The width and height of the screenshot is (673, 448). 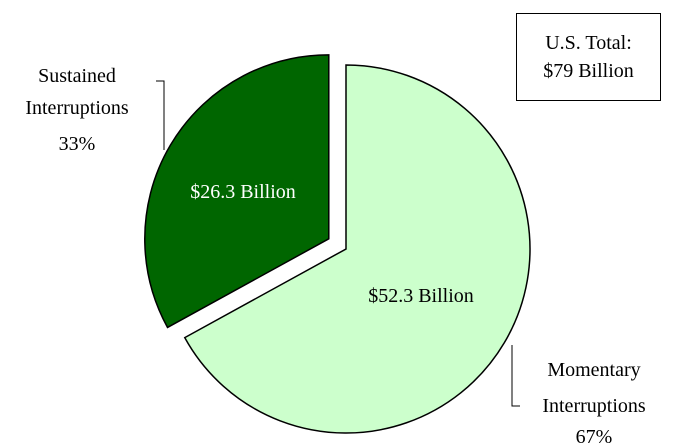 I want to click on total-value: $79 Billion, so click(x=588, y=71).